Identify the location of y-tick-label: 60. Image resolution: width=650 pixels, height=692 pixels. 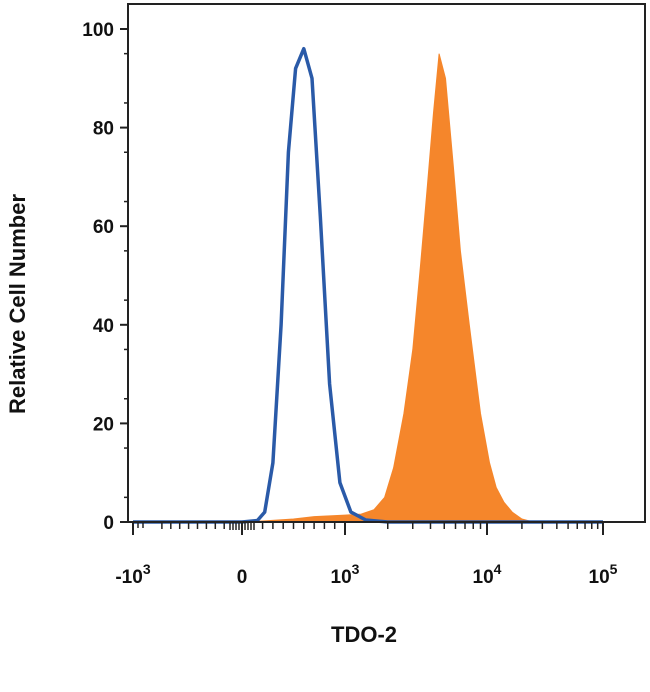
(103, 227).